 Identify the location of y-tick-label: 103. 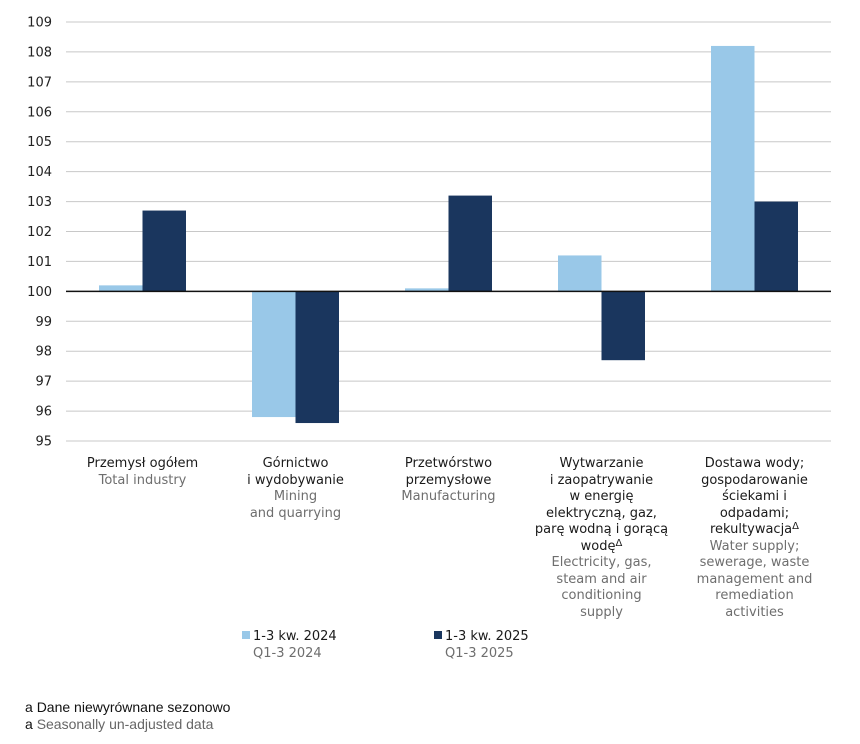
(39, 202).